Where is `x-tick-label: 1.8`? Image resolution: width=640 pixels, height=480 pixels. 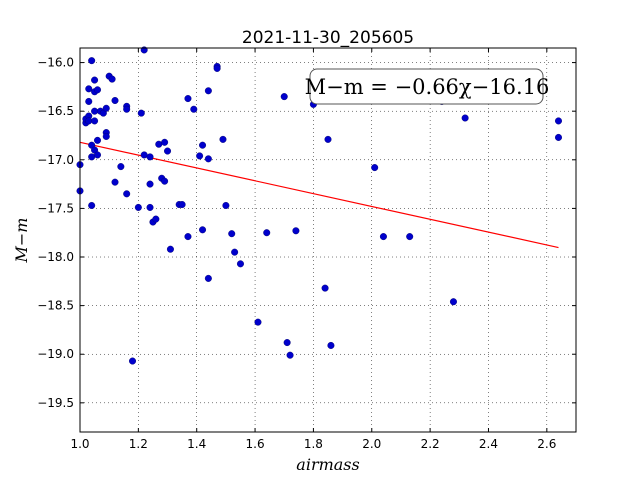
x-tick-label: 1.8 is located at coordinates (313, 444).